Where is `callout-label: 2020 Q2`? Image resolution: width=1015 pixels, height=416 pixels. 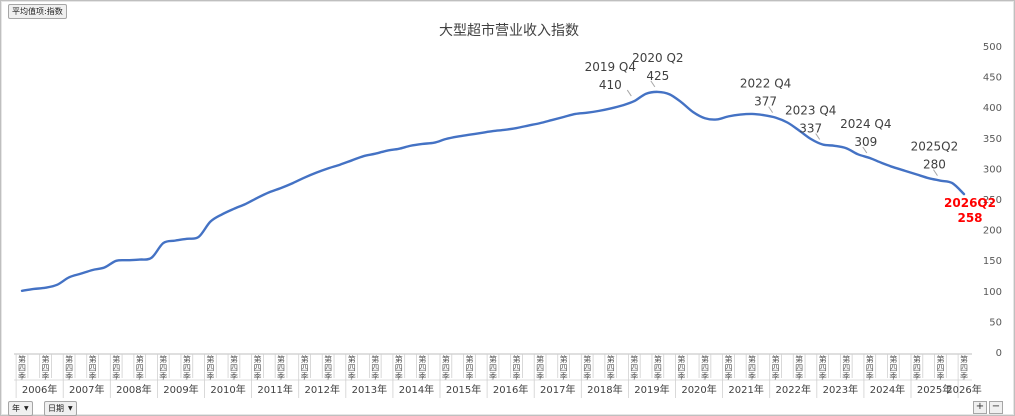 callout-label: 2020 Q2 is located at coordinates (657, 58).